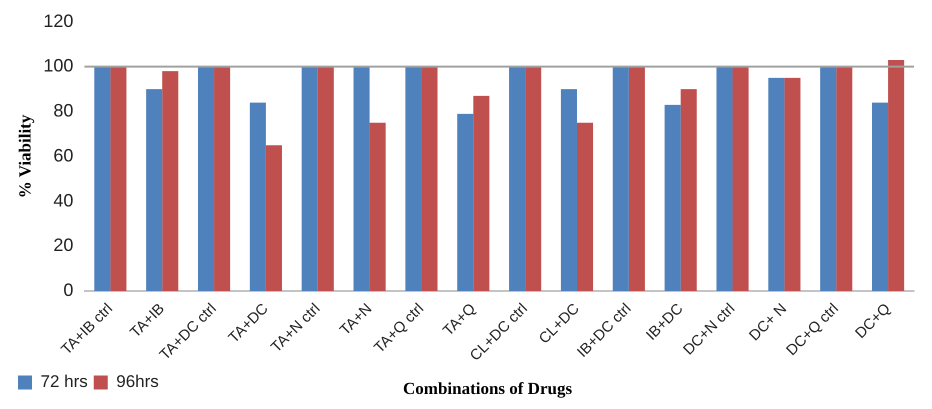 The width and height of the screenshot is (932, 409). I want to click on legend-label: 96hrs, so click(137, 382).